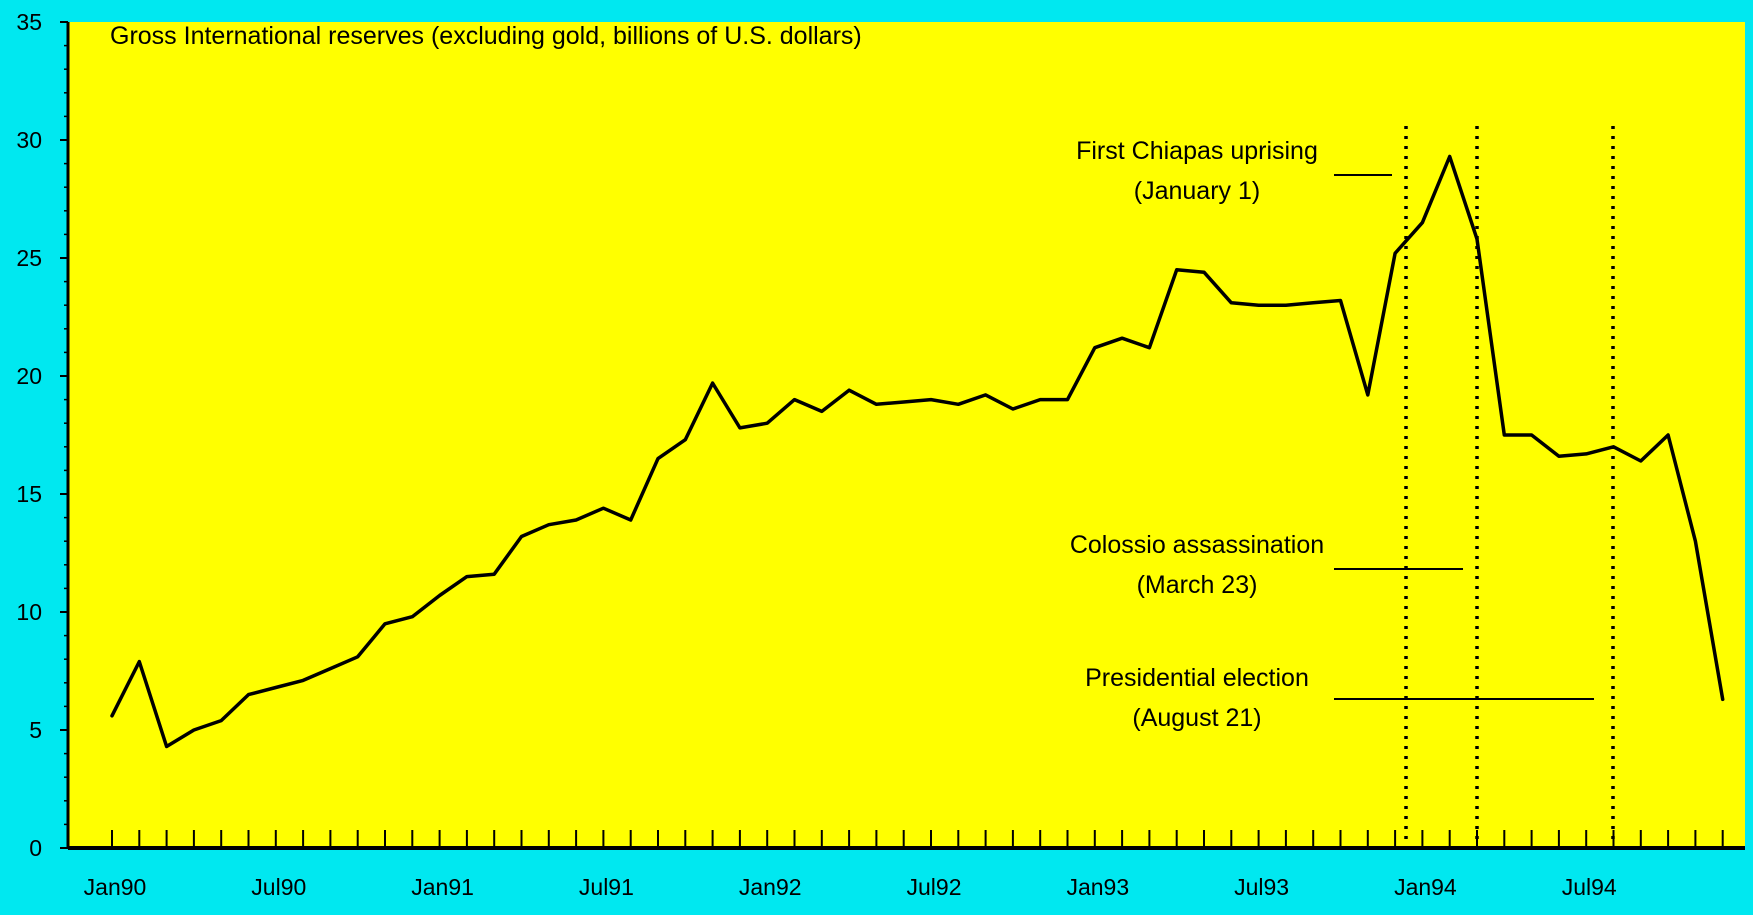 Image resolution: width=1753 pixels, height=915 pixels. I want to click on x-tick-label: Jan92, so click(770, 887).